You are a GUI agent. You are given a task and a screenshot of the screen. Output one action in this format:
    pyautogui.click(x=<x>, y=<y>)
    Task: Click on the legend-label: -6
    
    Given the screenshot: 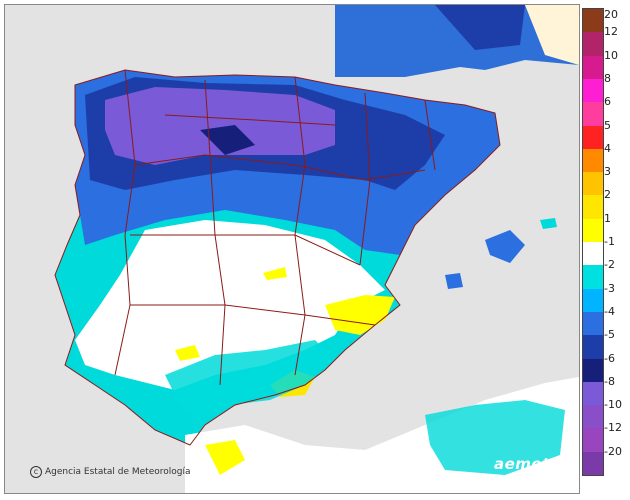 What is the action you would take?
    pyautogui.click(x=609, y=358)
    